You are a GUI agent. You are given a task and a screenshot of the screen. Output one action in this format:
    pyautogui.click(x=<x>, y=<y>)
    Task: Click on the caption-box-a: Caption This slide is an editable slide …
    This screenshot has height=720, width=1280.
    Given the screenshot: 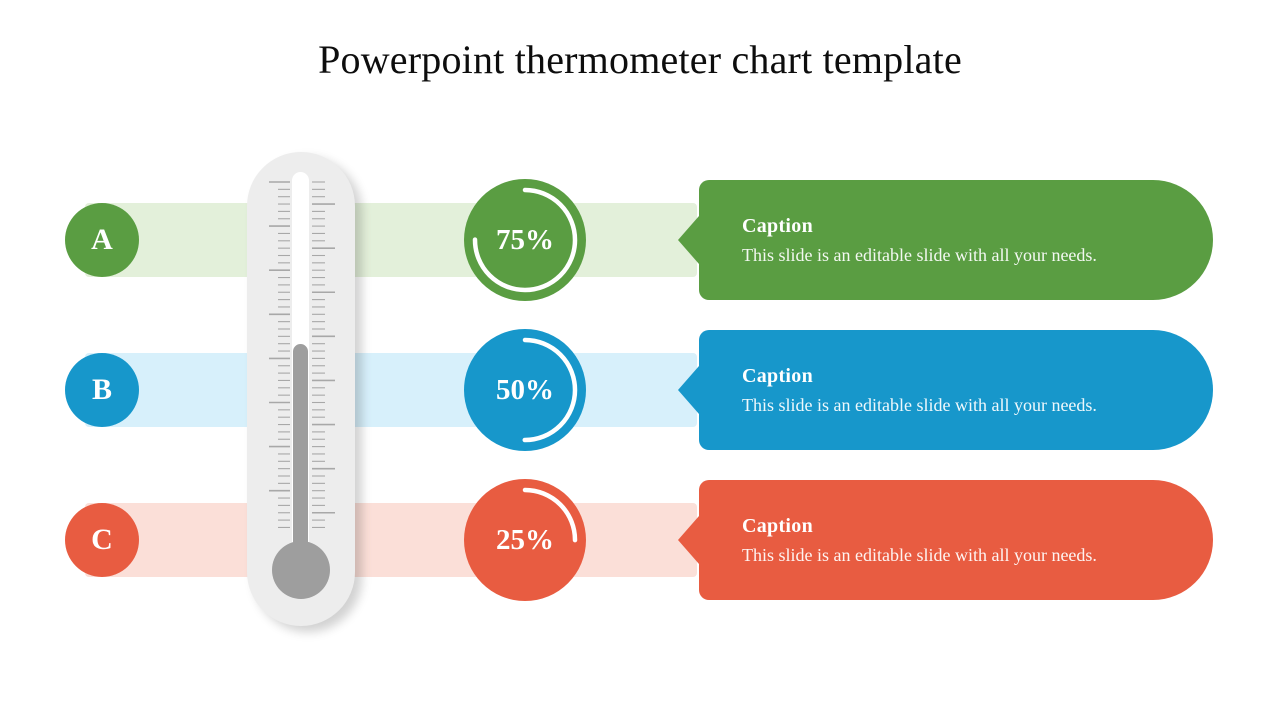 What is the action you would take?
    pyautogui.click(x=945, y=240)
    